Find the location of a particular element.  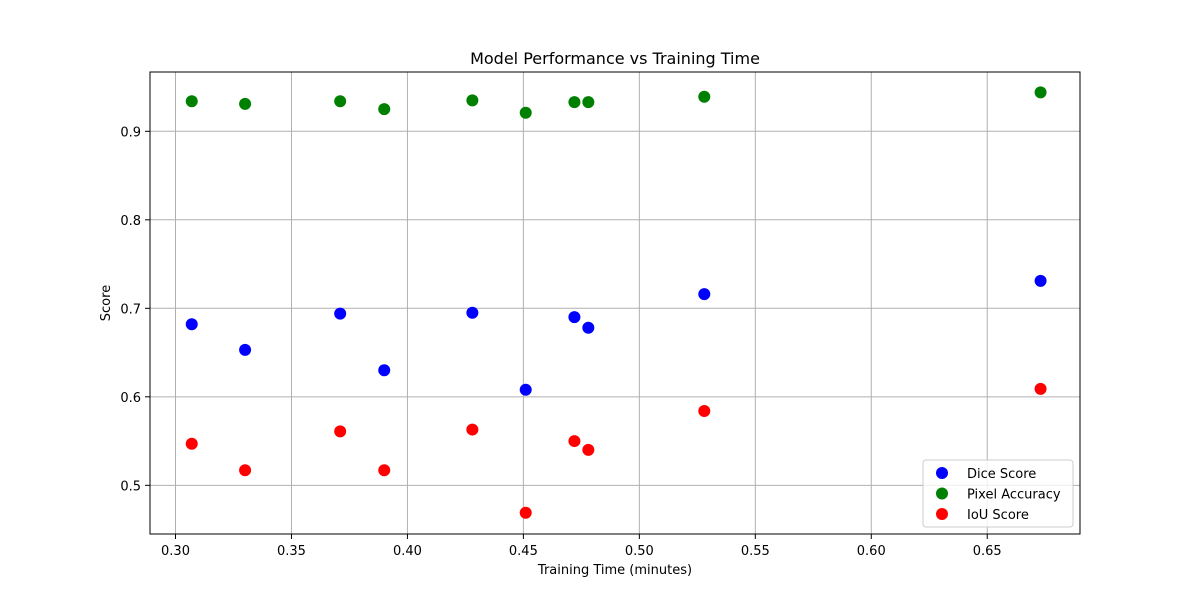

x-tick-label: 0.45 is located at coordinates (523, 551).